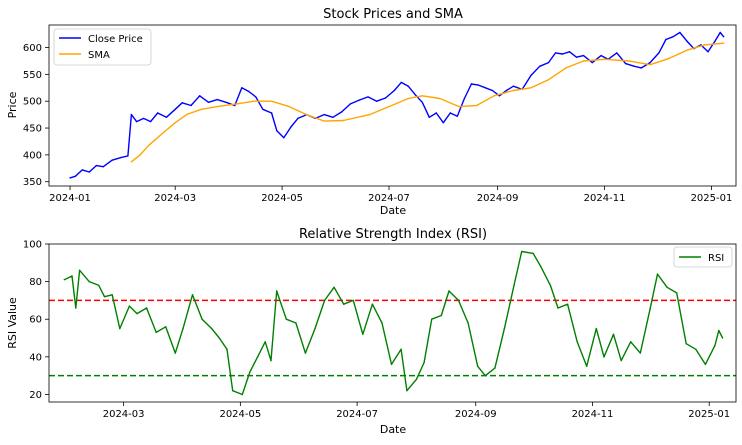  I want to click on y-tick-label: 80, so click(35, 282).